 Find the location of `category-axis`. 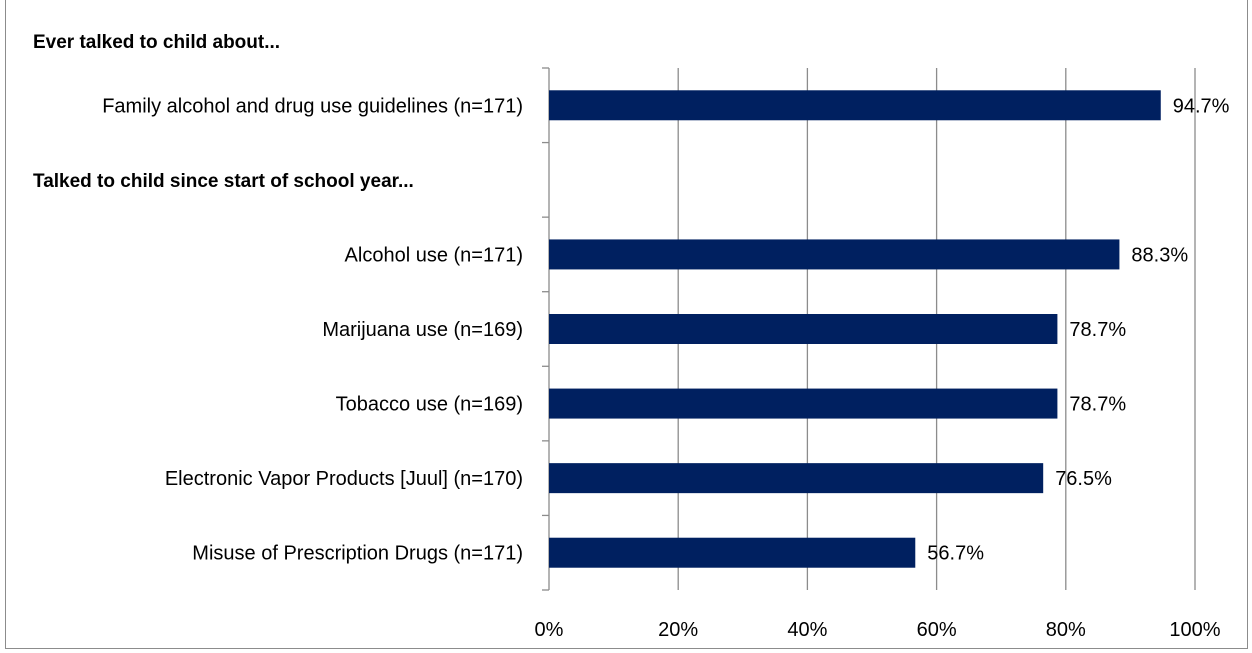

category-axis is located at coordinates (546, 329).